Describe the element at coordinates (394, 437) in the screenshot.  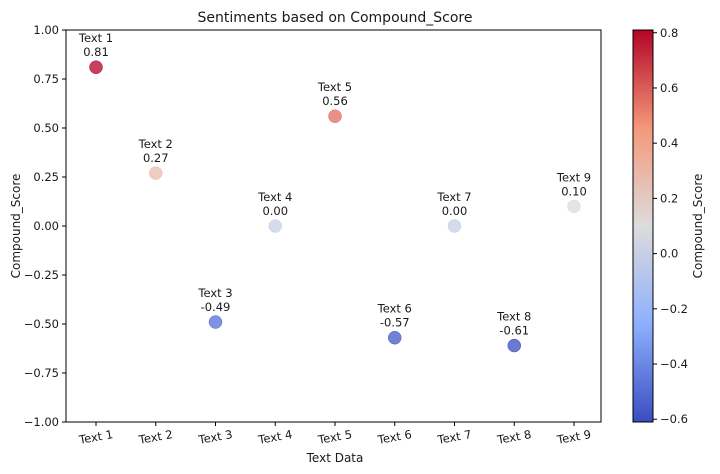
I see `x-tick-label: Text 6` at that location.